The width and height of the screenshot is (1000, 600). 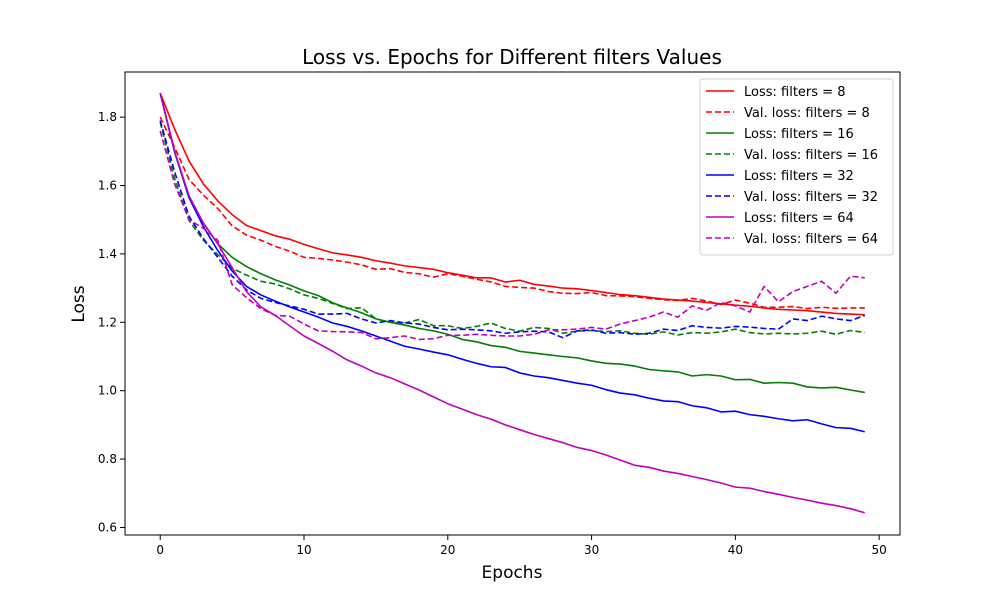 I want to click on legend-entry-6: Loss: filters = 64, so click(x=799, y=218).